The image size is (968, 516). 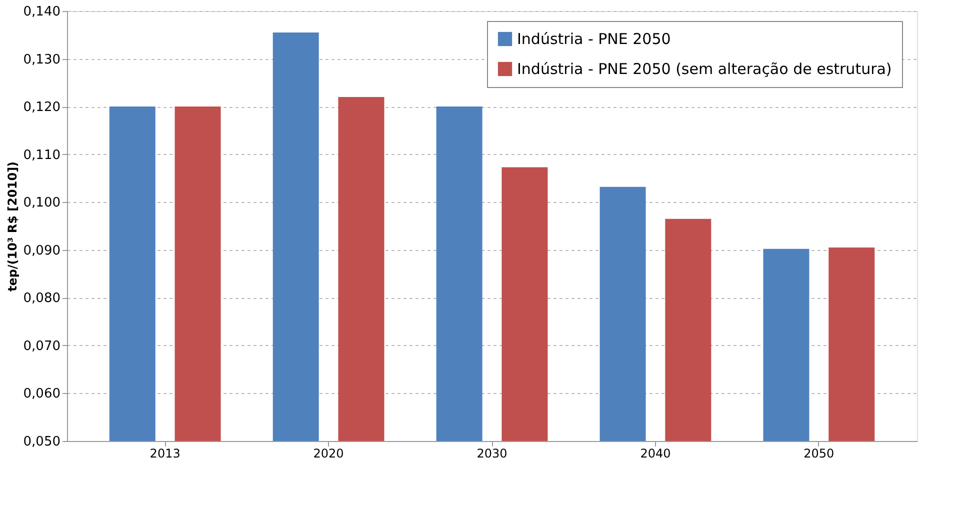 I want to click on legend-label: Indústria - PNE 2050, so click(x=594, y=39).